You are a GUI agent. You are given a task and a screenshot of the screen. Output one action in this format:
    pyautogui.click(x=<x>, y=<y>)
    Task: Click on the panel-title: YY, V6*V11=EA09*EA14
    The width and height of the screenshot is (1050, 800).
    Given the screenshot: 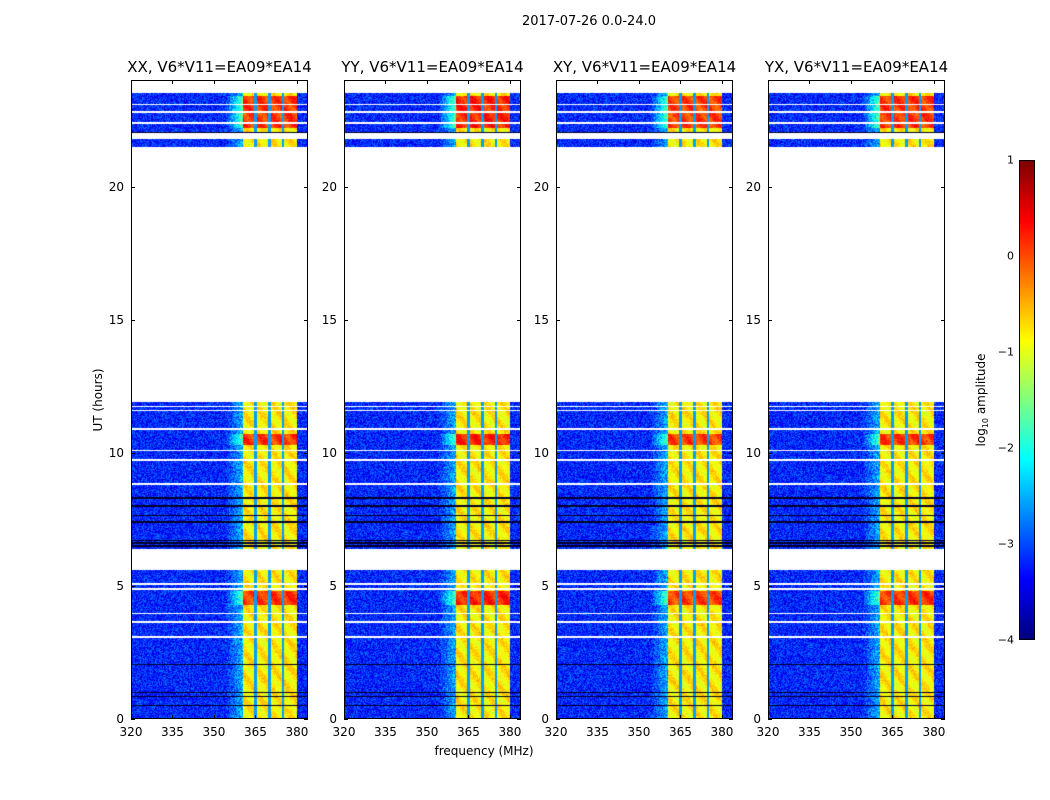 What is the action you would take?
    pyautogui.click(x=432, y=67)
    